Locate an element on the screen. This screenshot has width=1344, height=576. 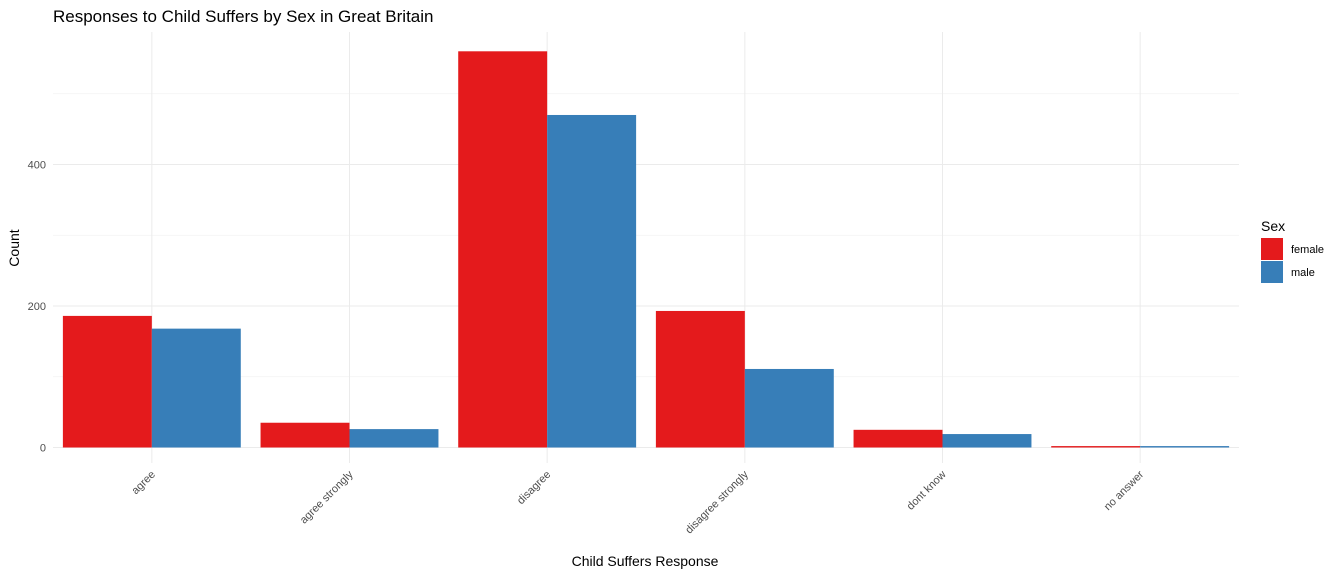
y-tick-label: 400 is located at coordinates (37, 166).